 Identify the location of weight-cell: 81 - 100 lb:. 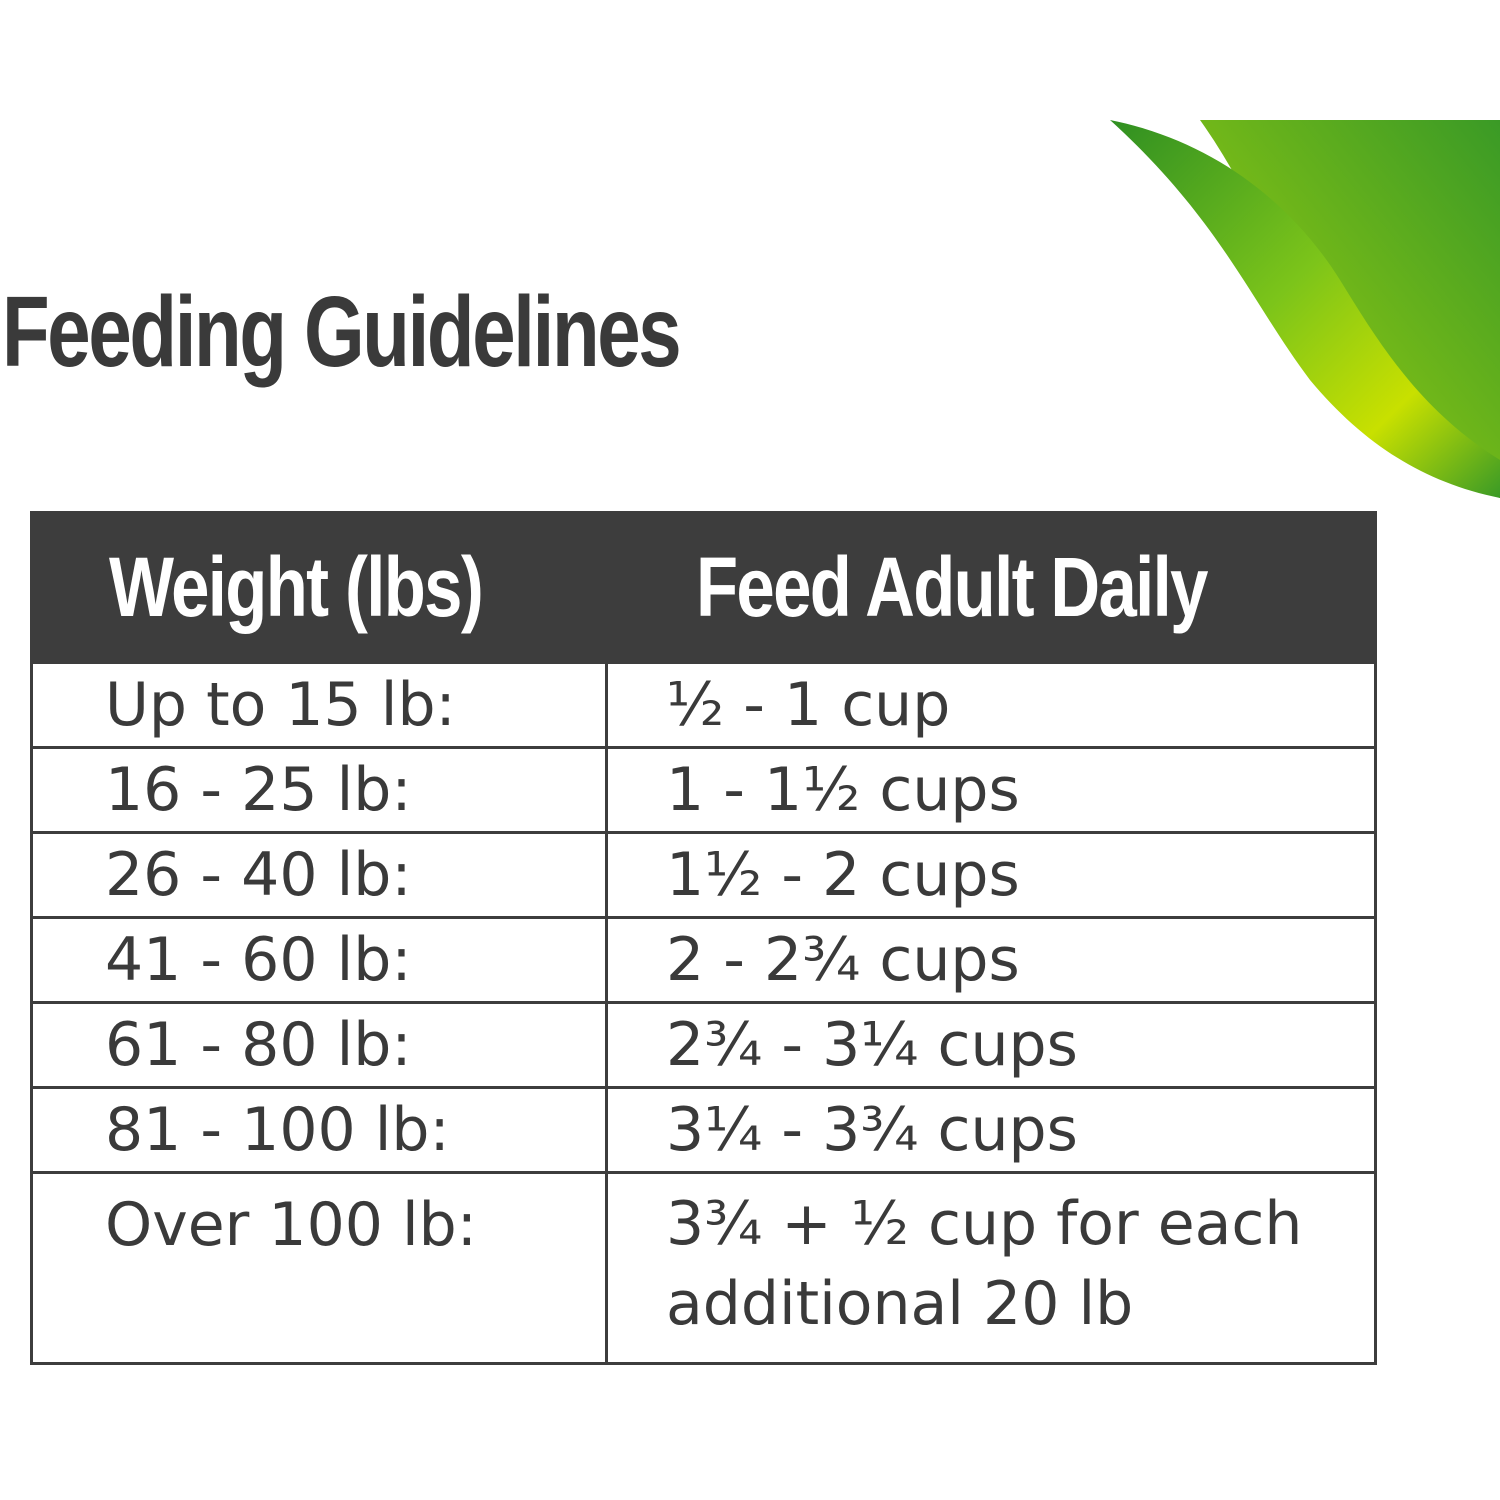
(319, 1130).